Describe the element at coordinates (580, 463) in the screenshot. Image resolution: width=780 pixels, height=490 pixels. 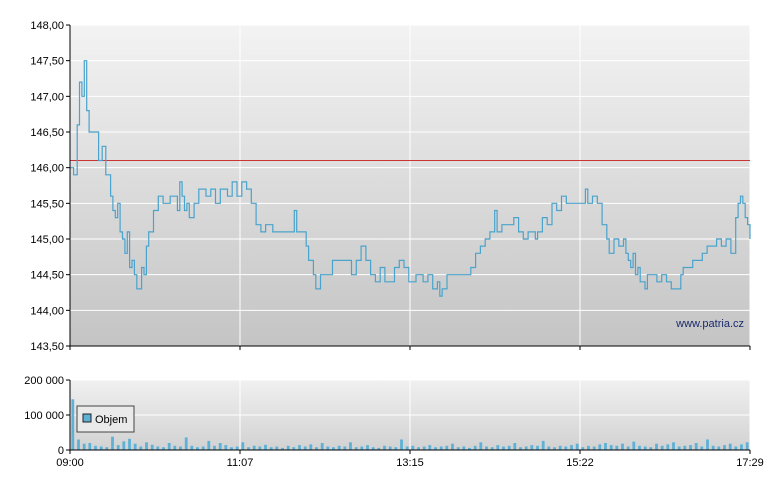
I see `x-tick-label: 15:22` at that location.